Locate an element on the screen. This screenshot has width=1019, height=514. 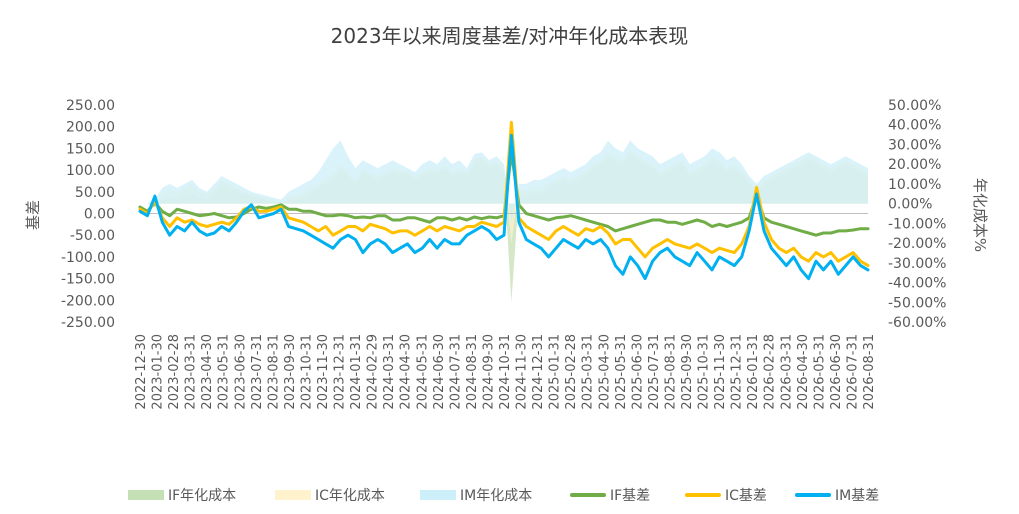
y2-tick-label: 20.00% is located at coordinates (914, 165).